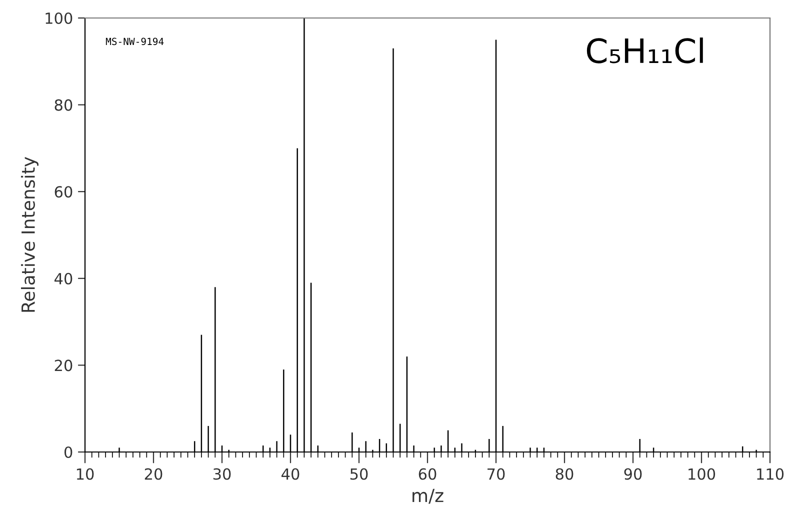 This screenshot has height=521, width=787. What do you see at coordinates (428, 496) in the screenshot?
I see `x-axis-title: m/z` at bounding box center [428, 496].